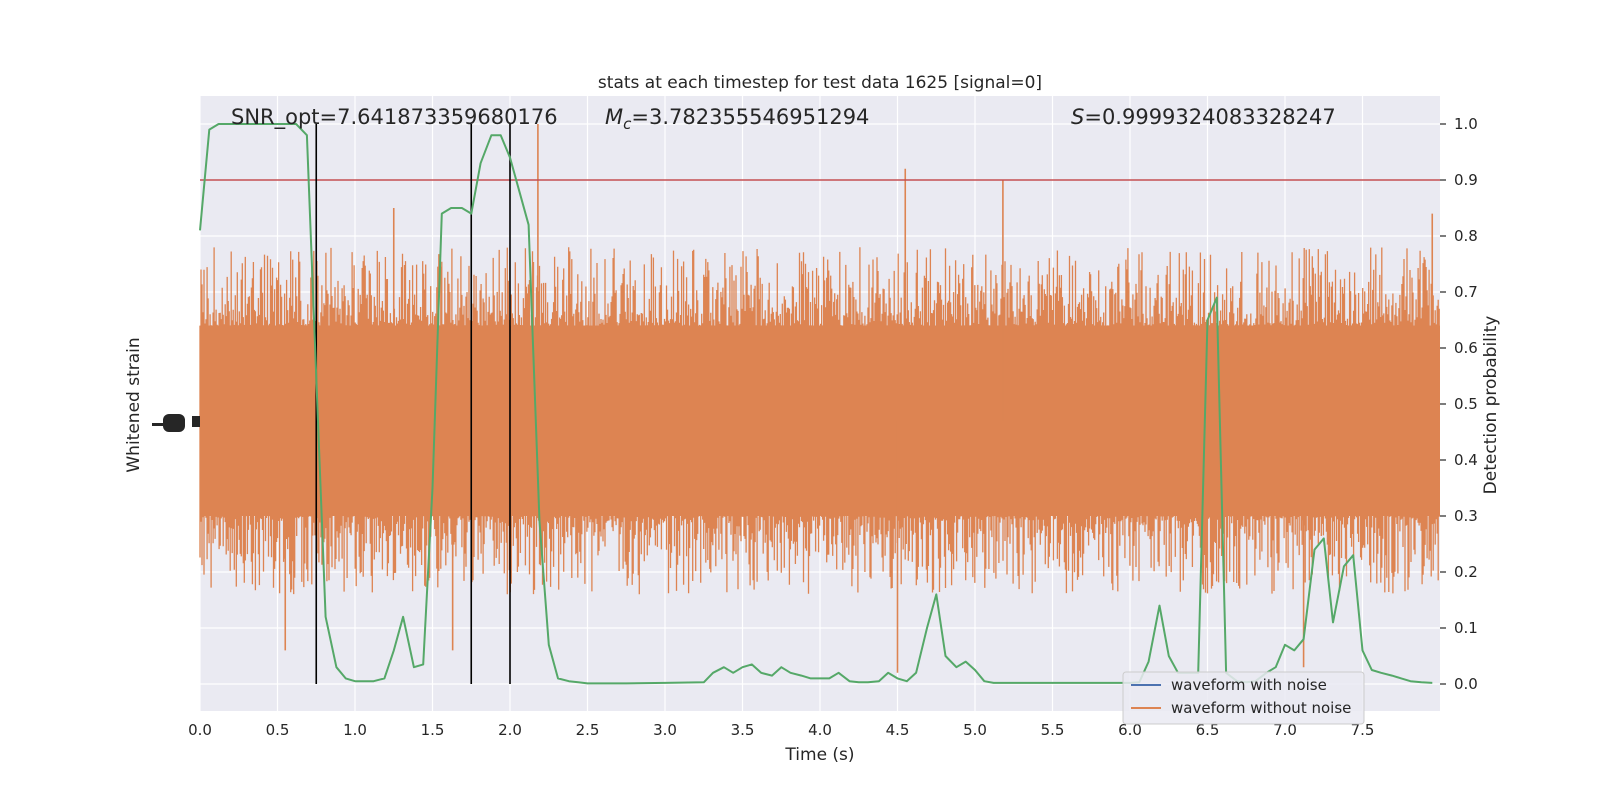  Describe the element at coordinates (1077, 117) in the screenshot. I see `s-symbol: S` at that location.